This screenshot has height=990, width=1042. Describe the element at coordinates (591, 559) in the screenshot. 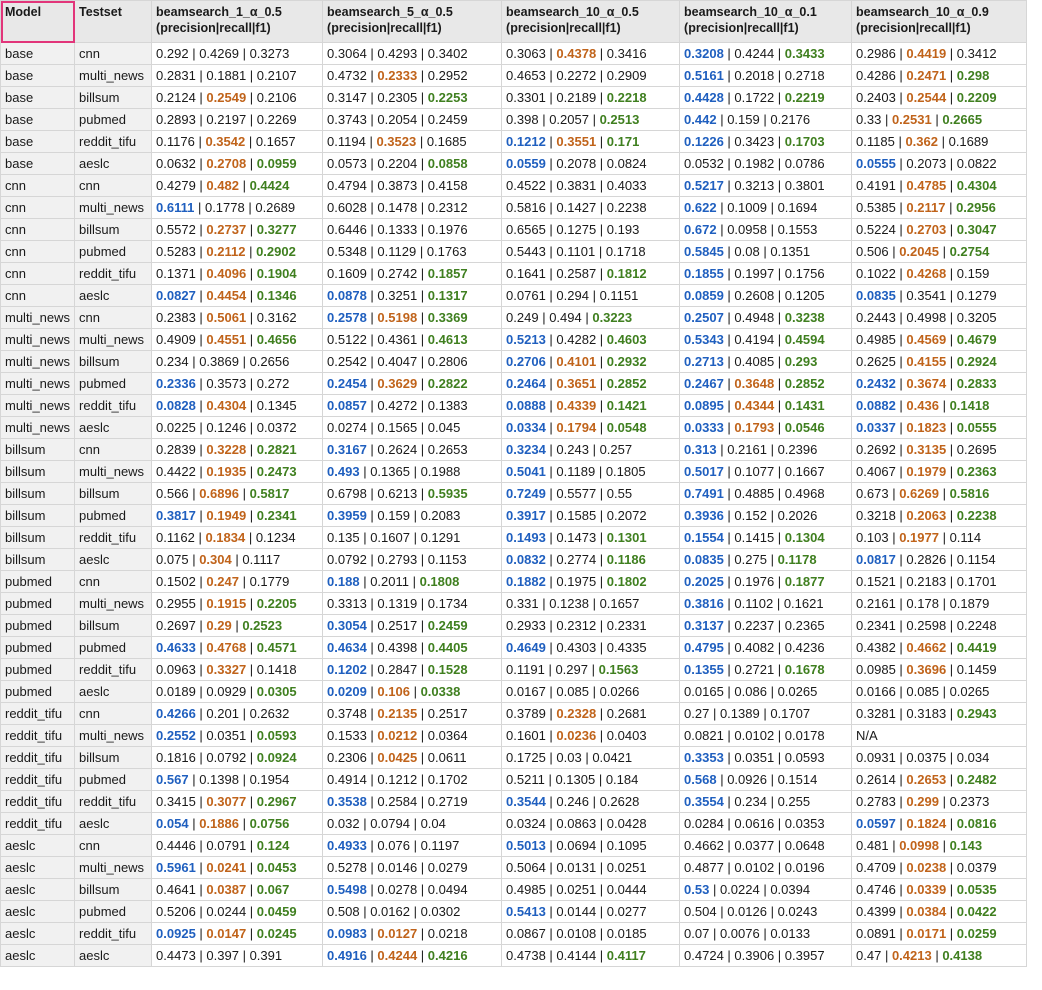

I see `metric-cell: 0.0832 | 0.2774 | 0.1186` at that location.